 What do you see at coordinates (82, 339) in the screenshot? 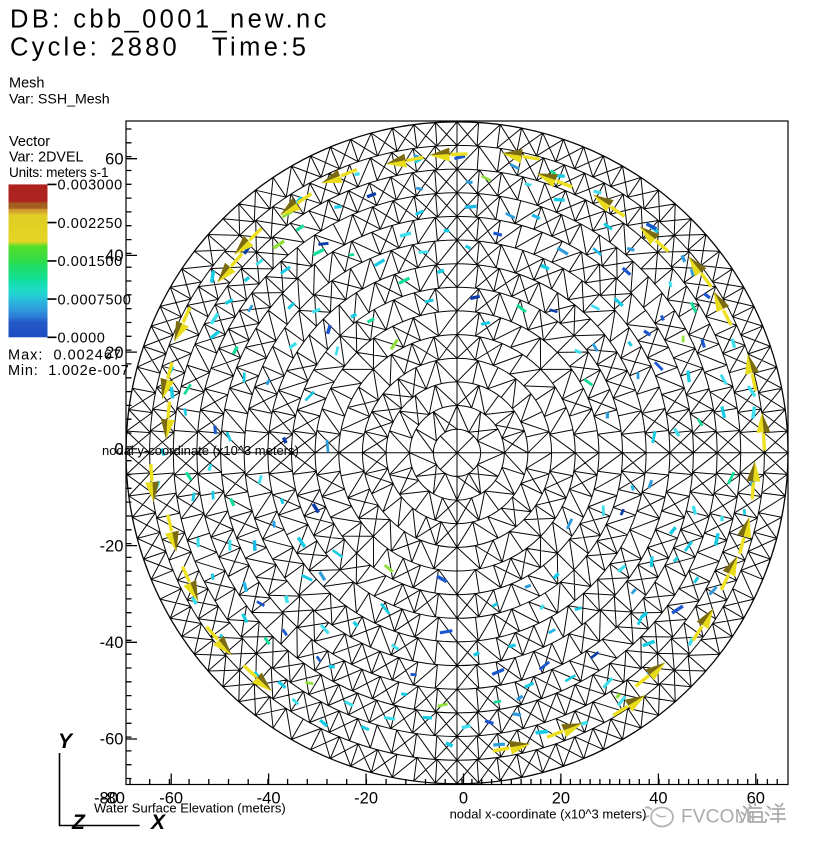
I see `svg-text: 0.0000` at bounding box center [82, 339].